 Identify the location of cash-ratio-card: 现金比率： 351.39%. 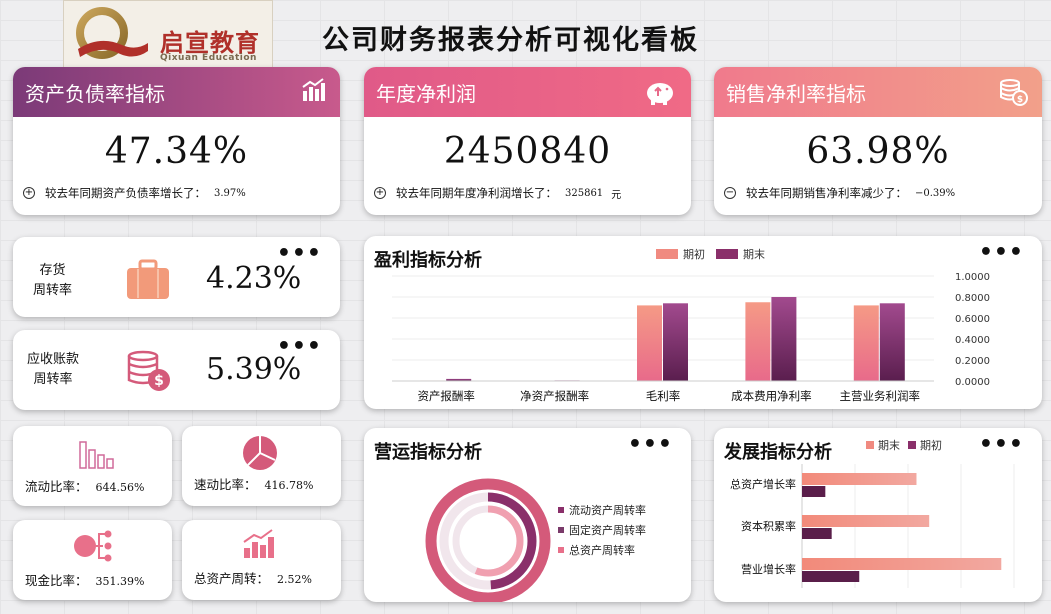
(92, 560).